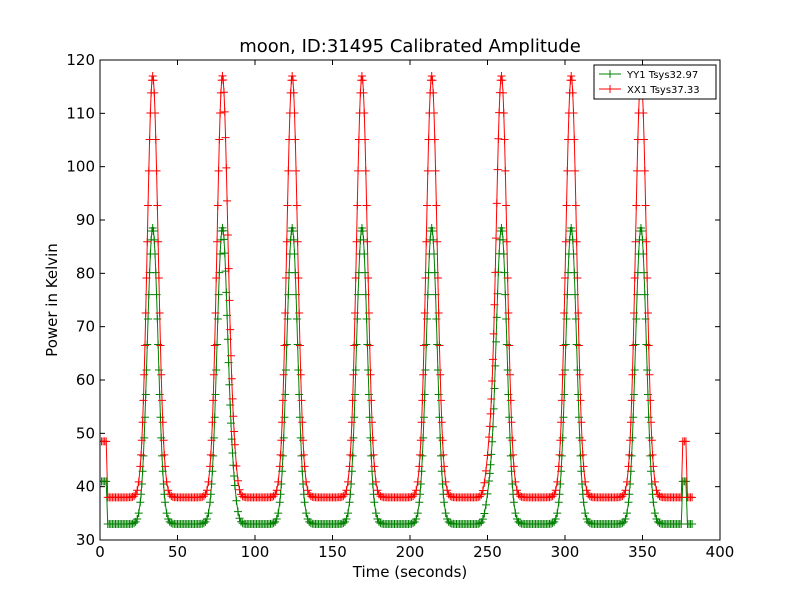  What do you see at coordinates (52, 300) in the screenshot?
I see `y-axis-label: Power in Kelvin` at bounding box center [52, 300].